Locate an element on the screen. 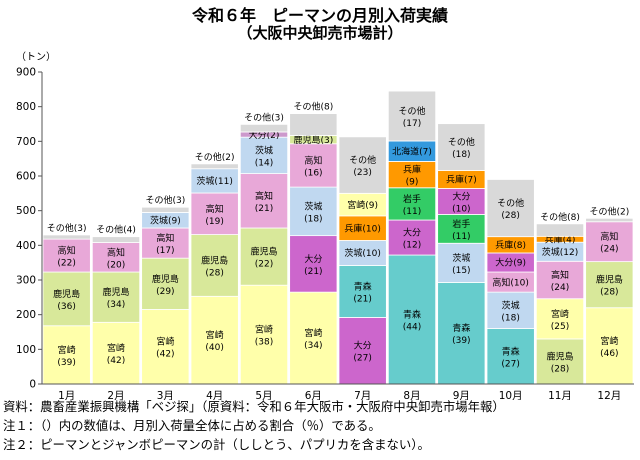  bar-8月: 青森 (44) 大分 (12) 岩手 (11) 兵庫 (9) 北海道(7) その他 (17) is located at coordinates (412, 237).